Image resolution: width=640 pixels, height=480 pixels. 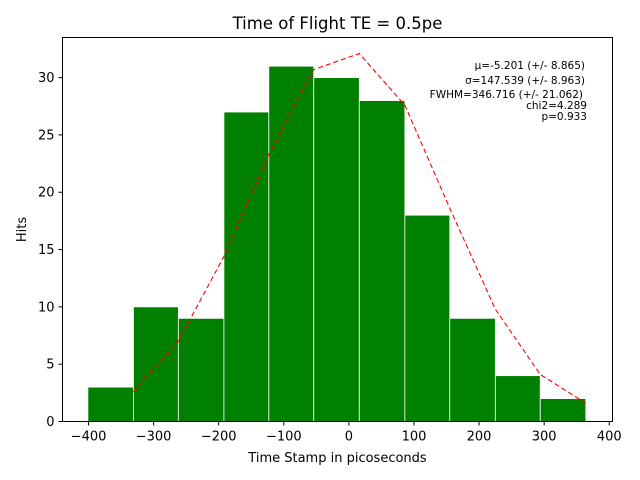 What do you see at coordinates (414, 437) in the screenshot?
I see `x-tick-label: 100` at bounding box center [414, 437].